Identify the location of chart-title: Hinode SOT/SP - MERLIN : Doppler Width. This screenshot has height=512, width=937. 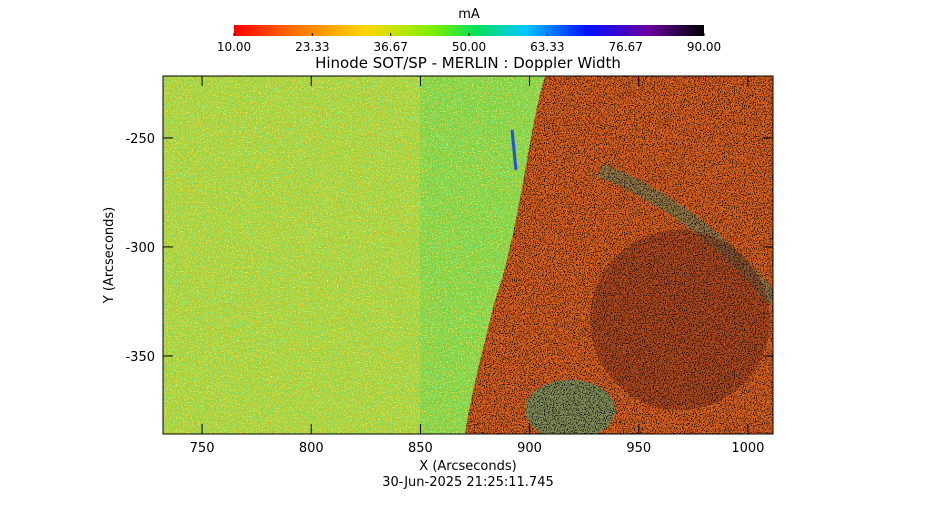
(468, 63).